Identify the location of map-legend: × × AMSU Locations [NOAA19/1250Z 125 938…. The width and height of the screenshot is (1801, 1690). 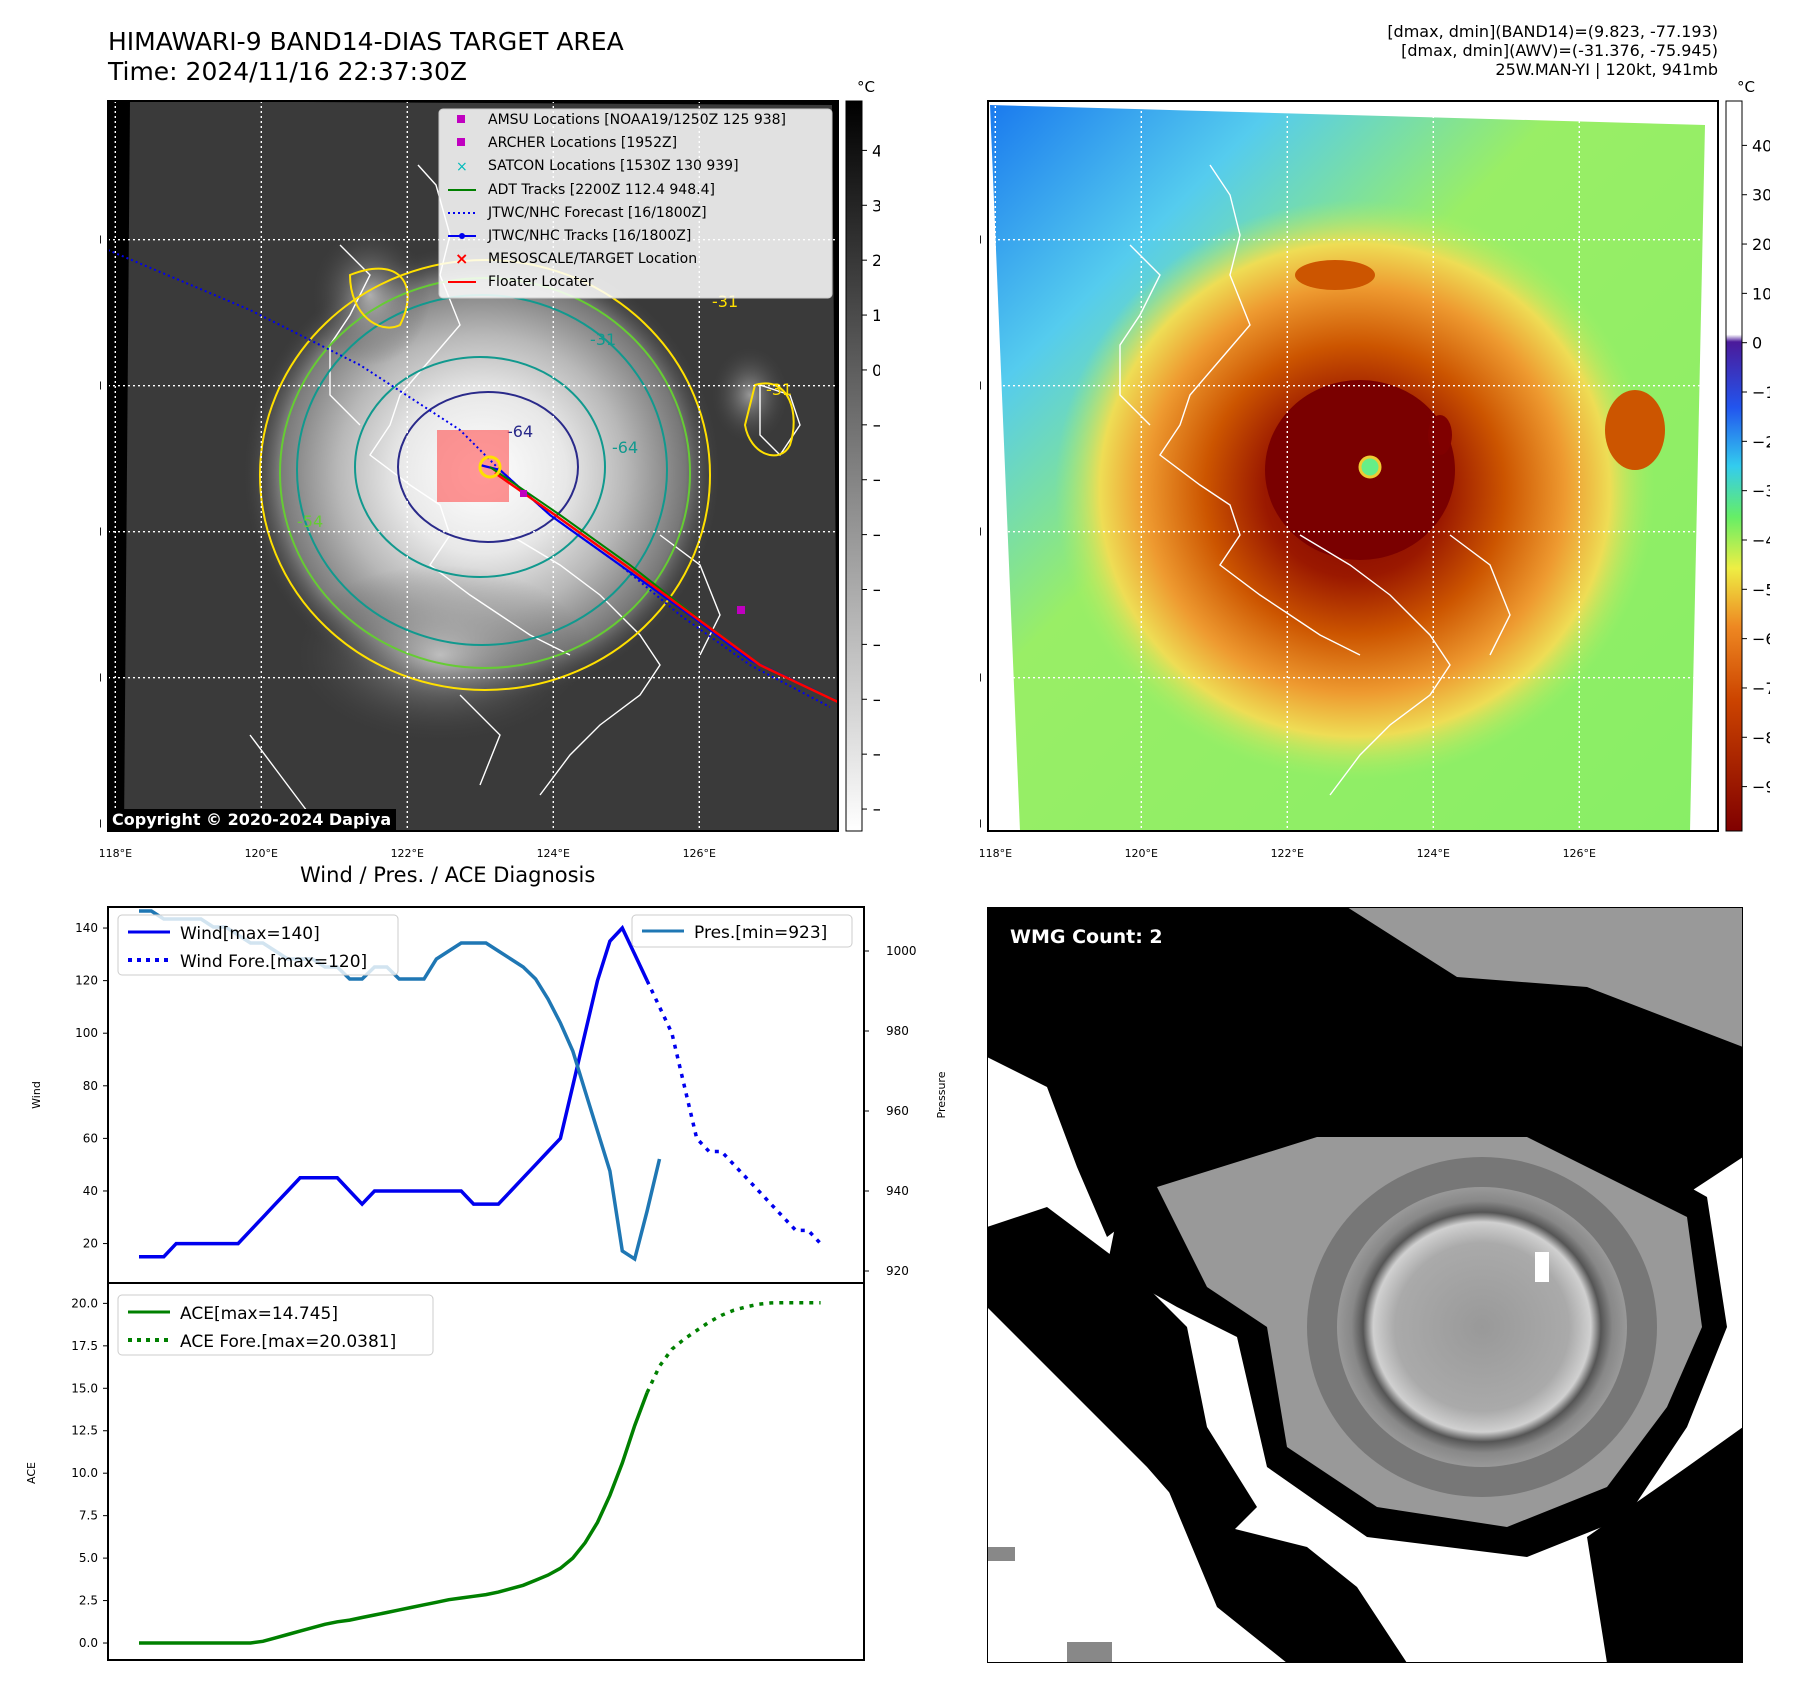
(635, 203).